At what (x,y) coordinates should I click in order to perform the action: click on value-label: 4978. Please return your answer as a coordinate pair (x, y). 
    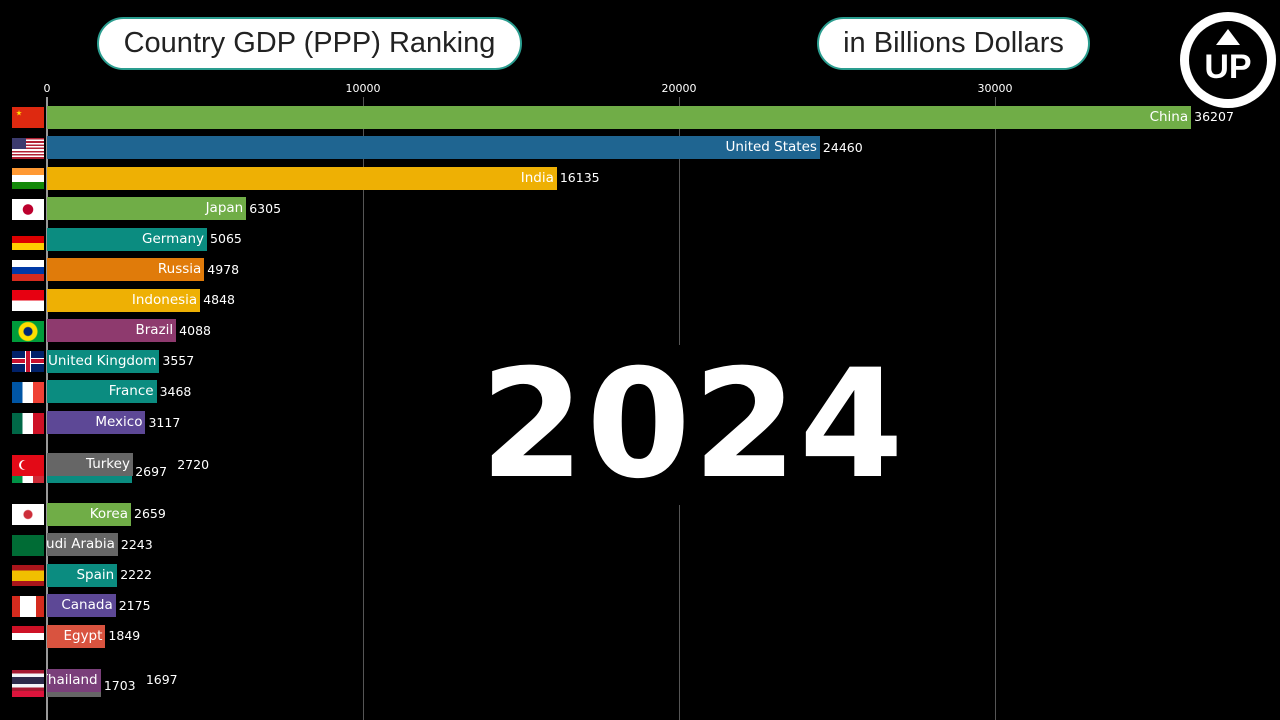
    Looking at the image, I should click on (223, 269).